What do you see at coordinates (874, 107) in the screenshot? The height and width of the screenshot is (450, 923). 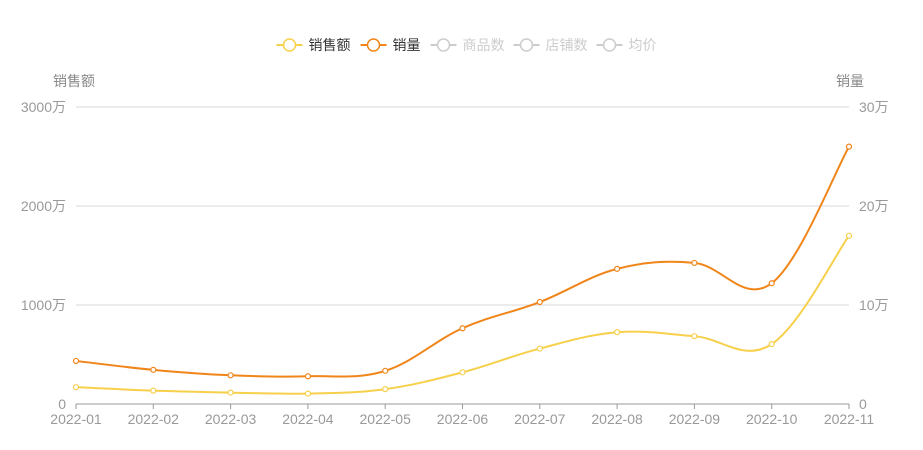 I see `y-right-tick-label: 30万` at bounding box center [874, 107].